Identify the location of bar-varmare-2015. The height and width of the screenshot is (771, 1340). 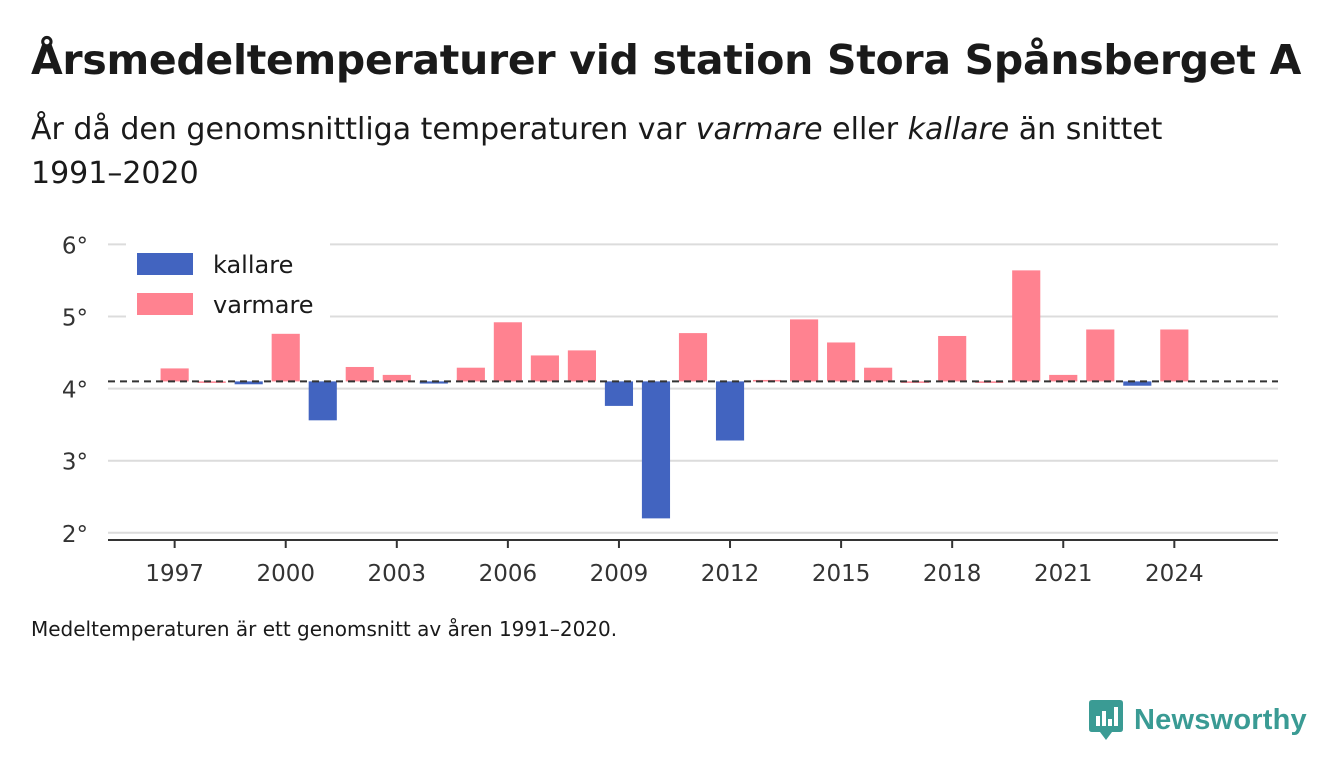
(841, 362).